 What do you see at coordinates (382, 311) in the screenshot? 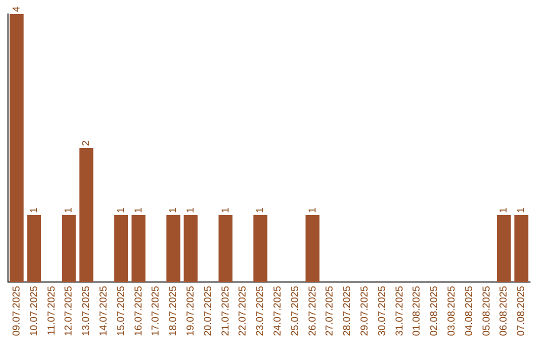
I see `x-tick-label: 30.07.2025` at bounding box center [382, 311].